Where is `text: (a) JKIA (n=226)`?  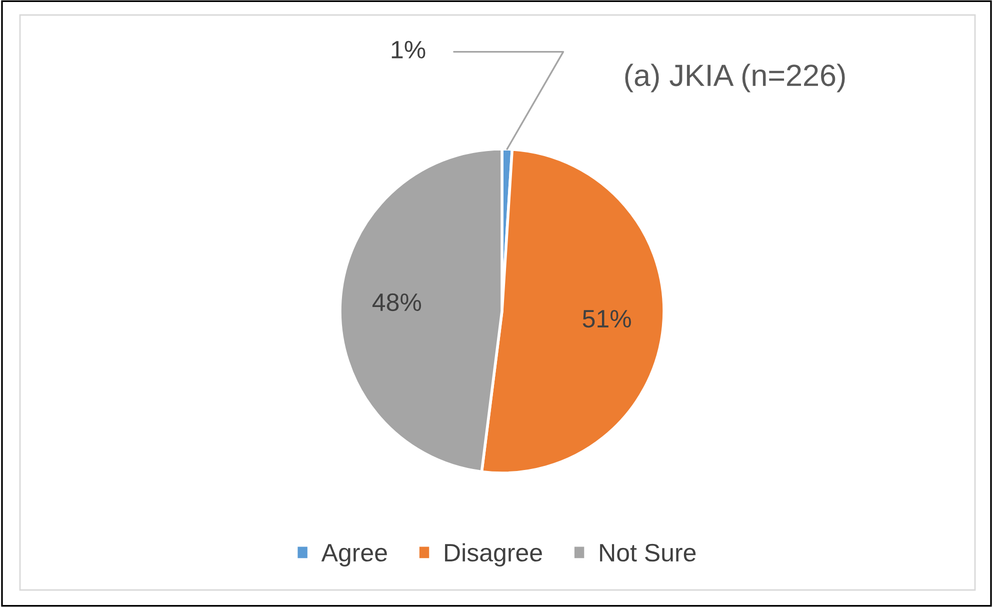 text: (a) JKIA (n=226) is located at coordinates (735, 78).